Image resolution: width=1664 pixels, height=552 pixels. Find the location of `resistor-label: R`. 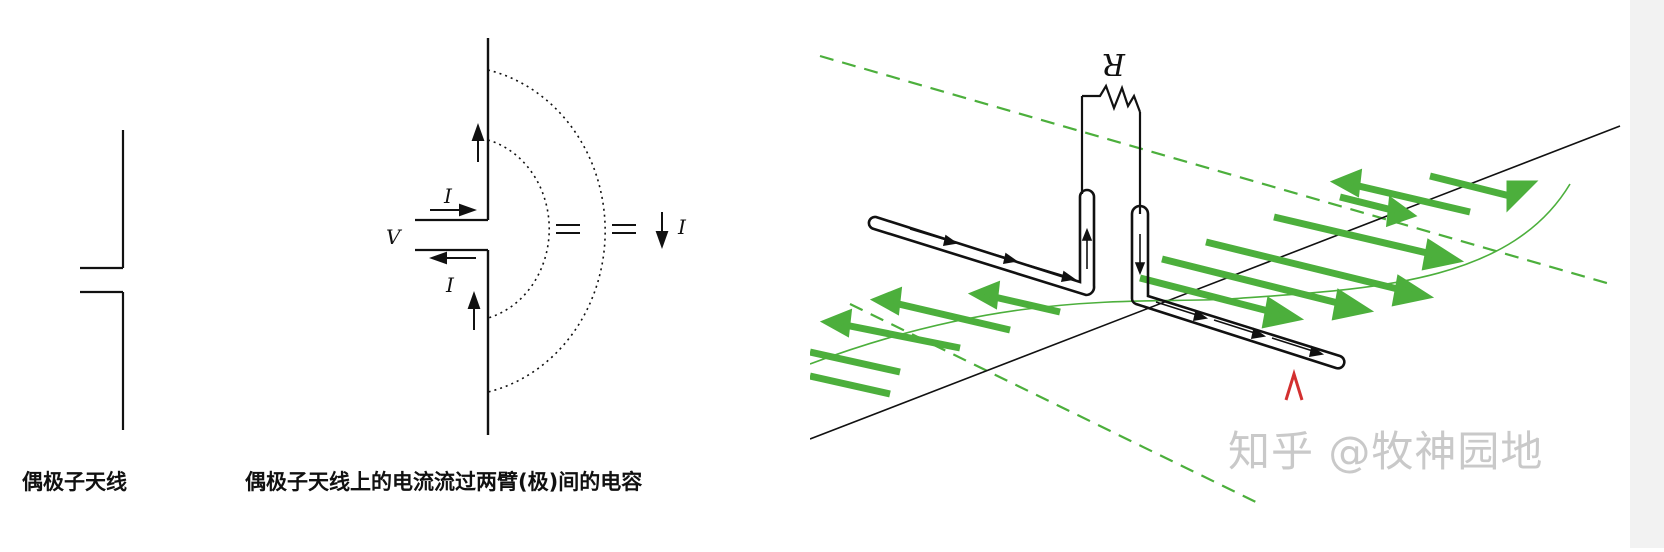

resistor-label: R is located at coordinates (1114, 63).